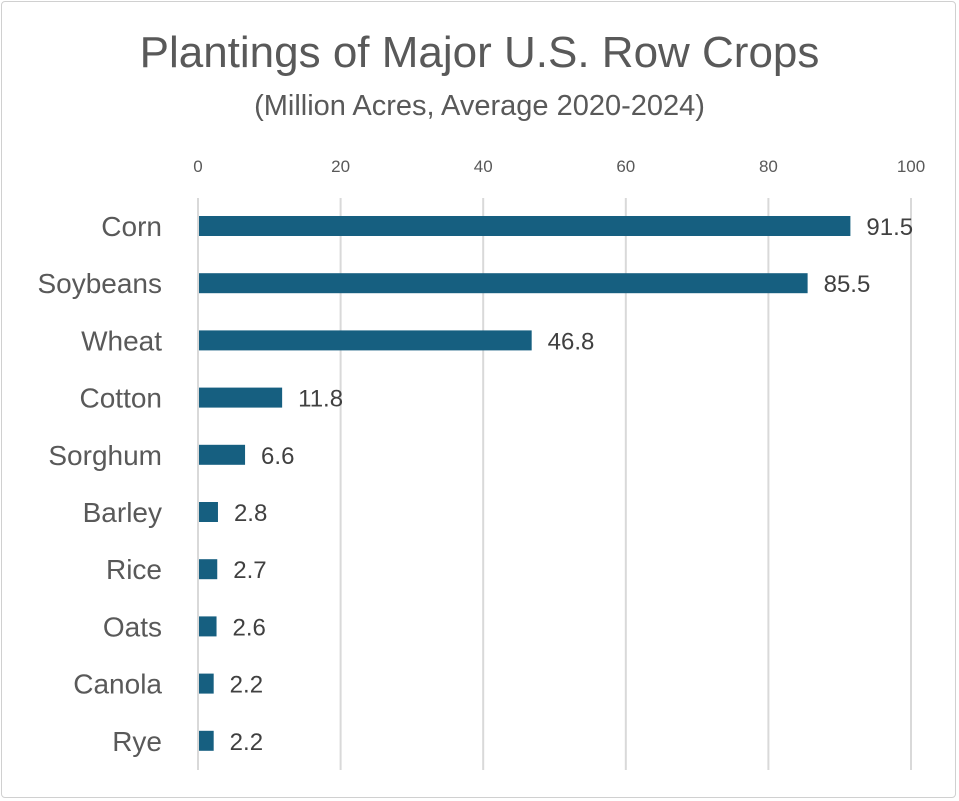 The width and height of the screenshot is (959, 801). I want to click on bar-corn, so click(525, 226).